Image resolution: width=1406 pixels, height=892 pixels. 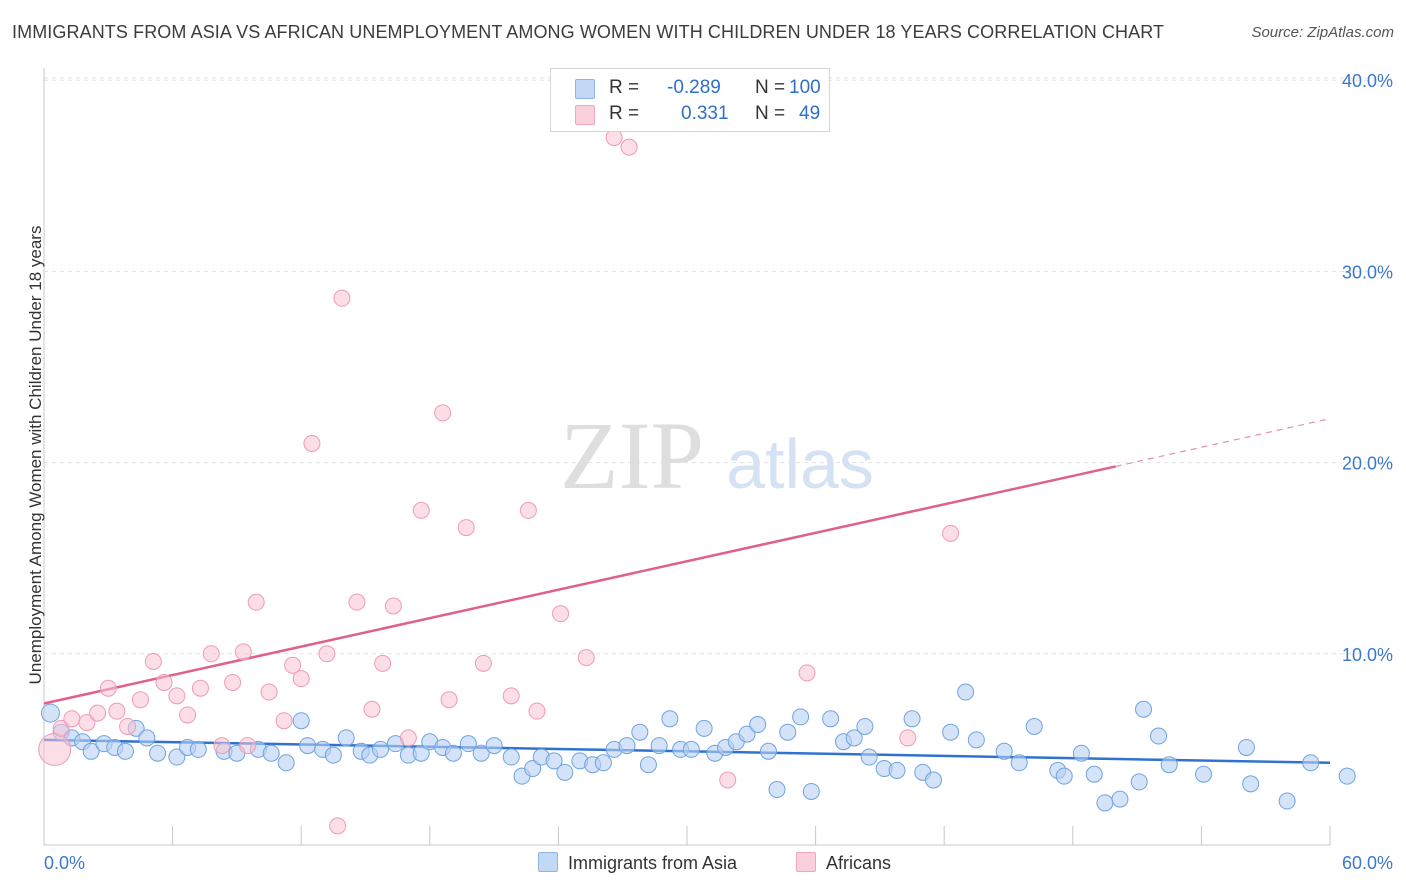 I want to click on watermark: ZIP atlas, so click(x=717, y=455).